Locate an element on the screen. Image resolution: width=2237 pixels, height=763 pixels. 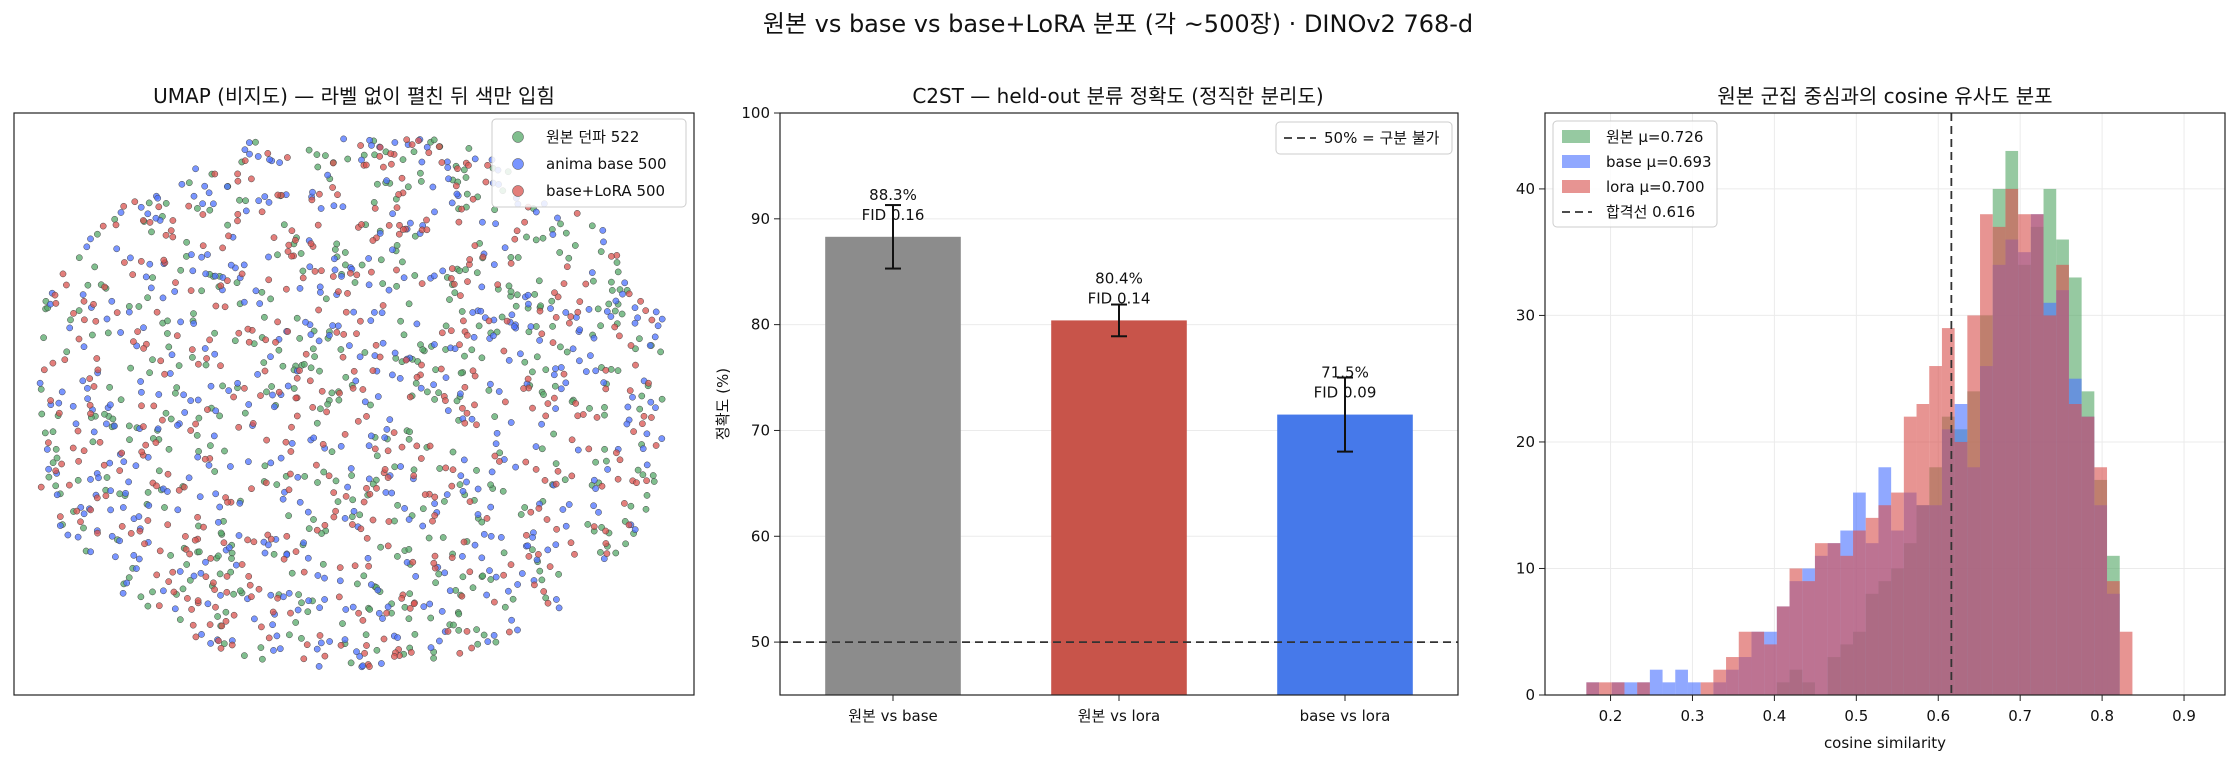
legend-label: 원본 μ=0.726 is located at coordinates (1654, 137).